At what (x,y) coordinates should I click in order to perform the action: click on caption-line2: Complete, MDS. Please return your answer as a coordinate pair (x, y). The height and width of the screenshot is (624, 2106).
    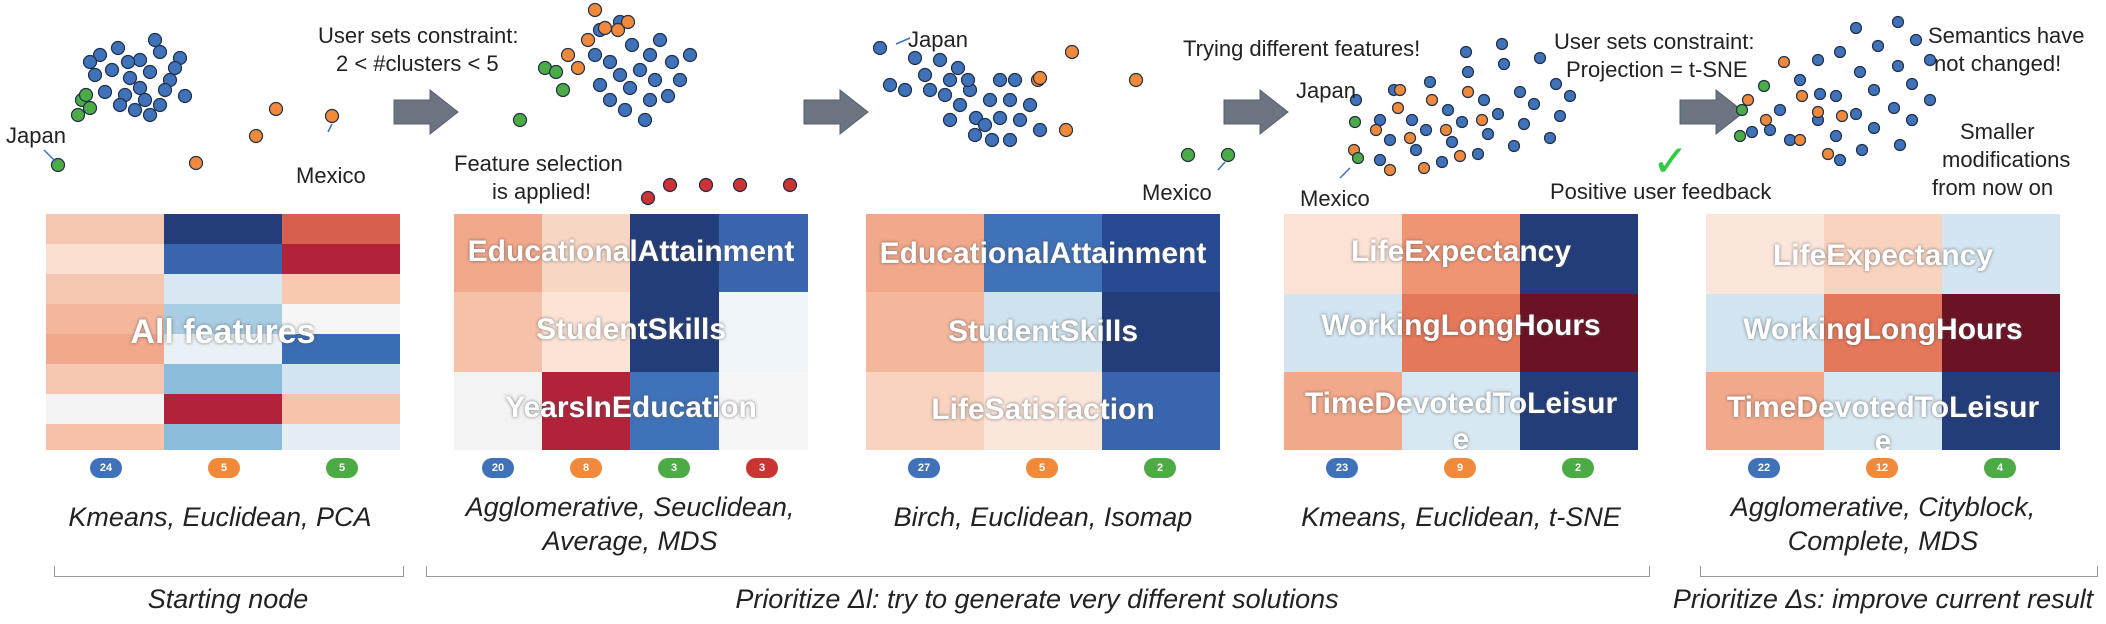
    Looking at the image, I should click on (1883, 541).